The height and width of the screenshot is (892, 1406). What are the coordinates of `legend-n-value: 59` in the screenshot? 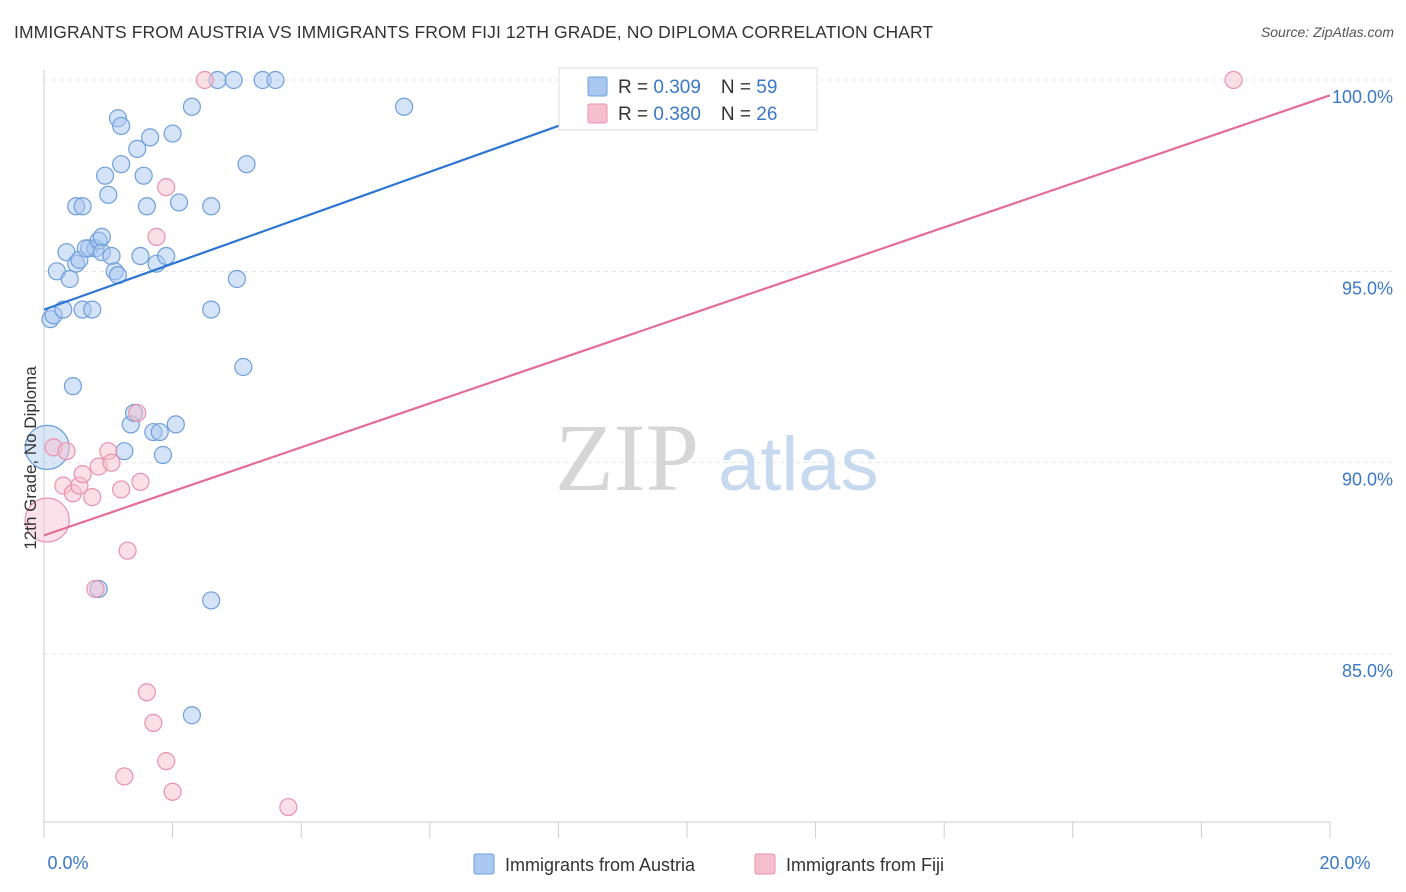 It's located at (766, 87).